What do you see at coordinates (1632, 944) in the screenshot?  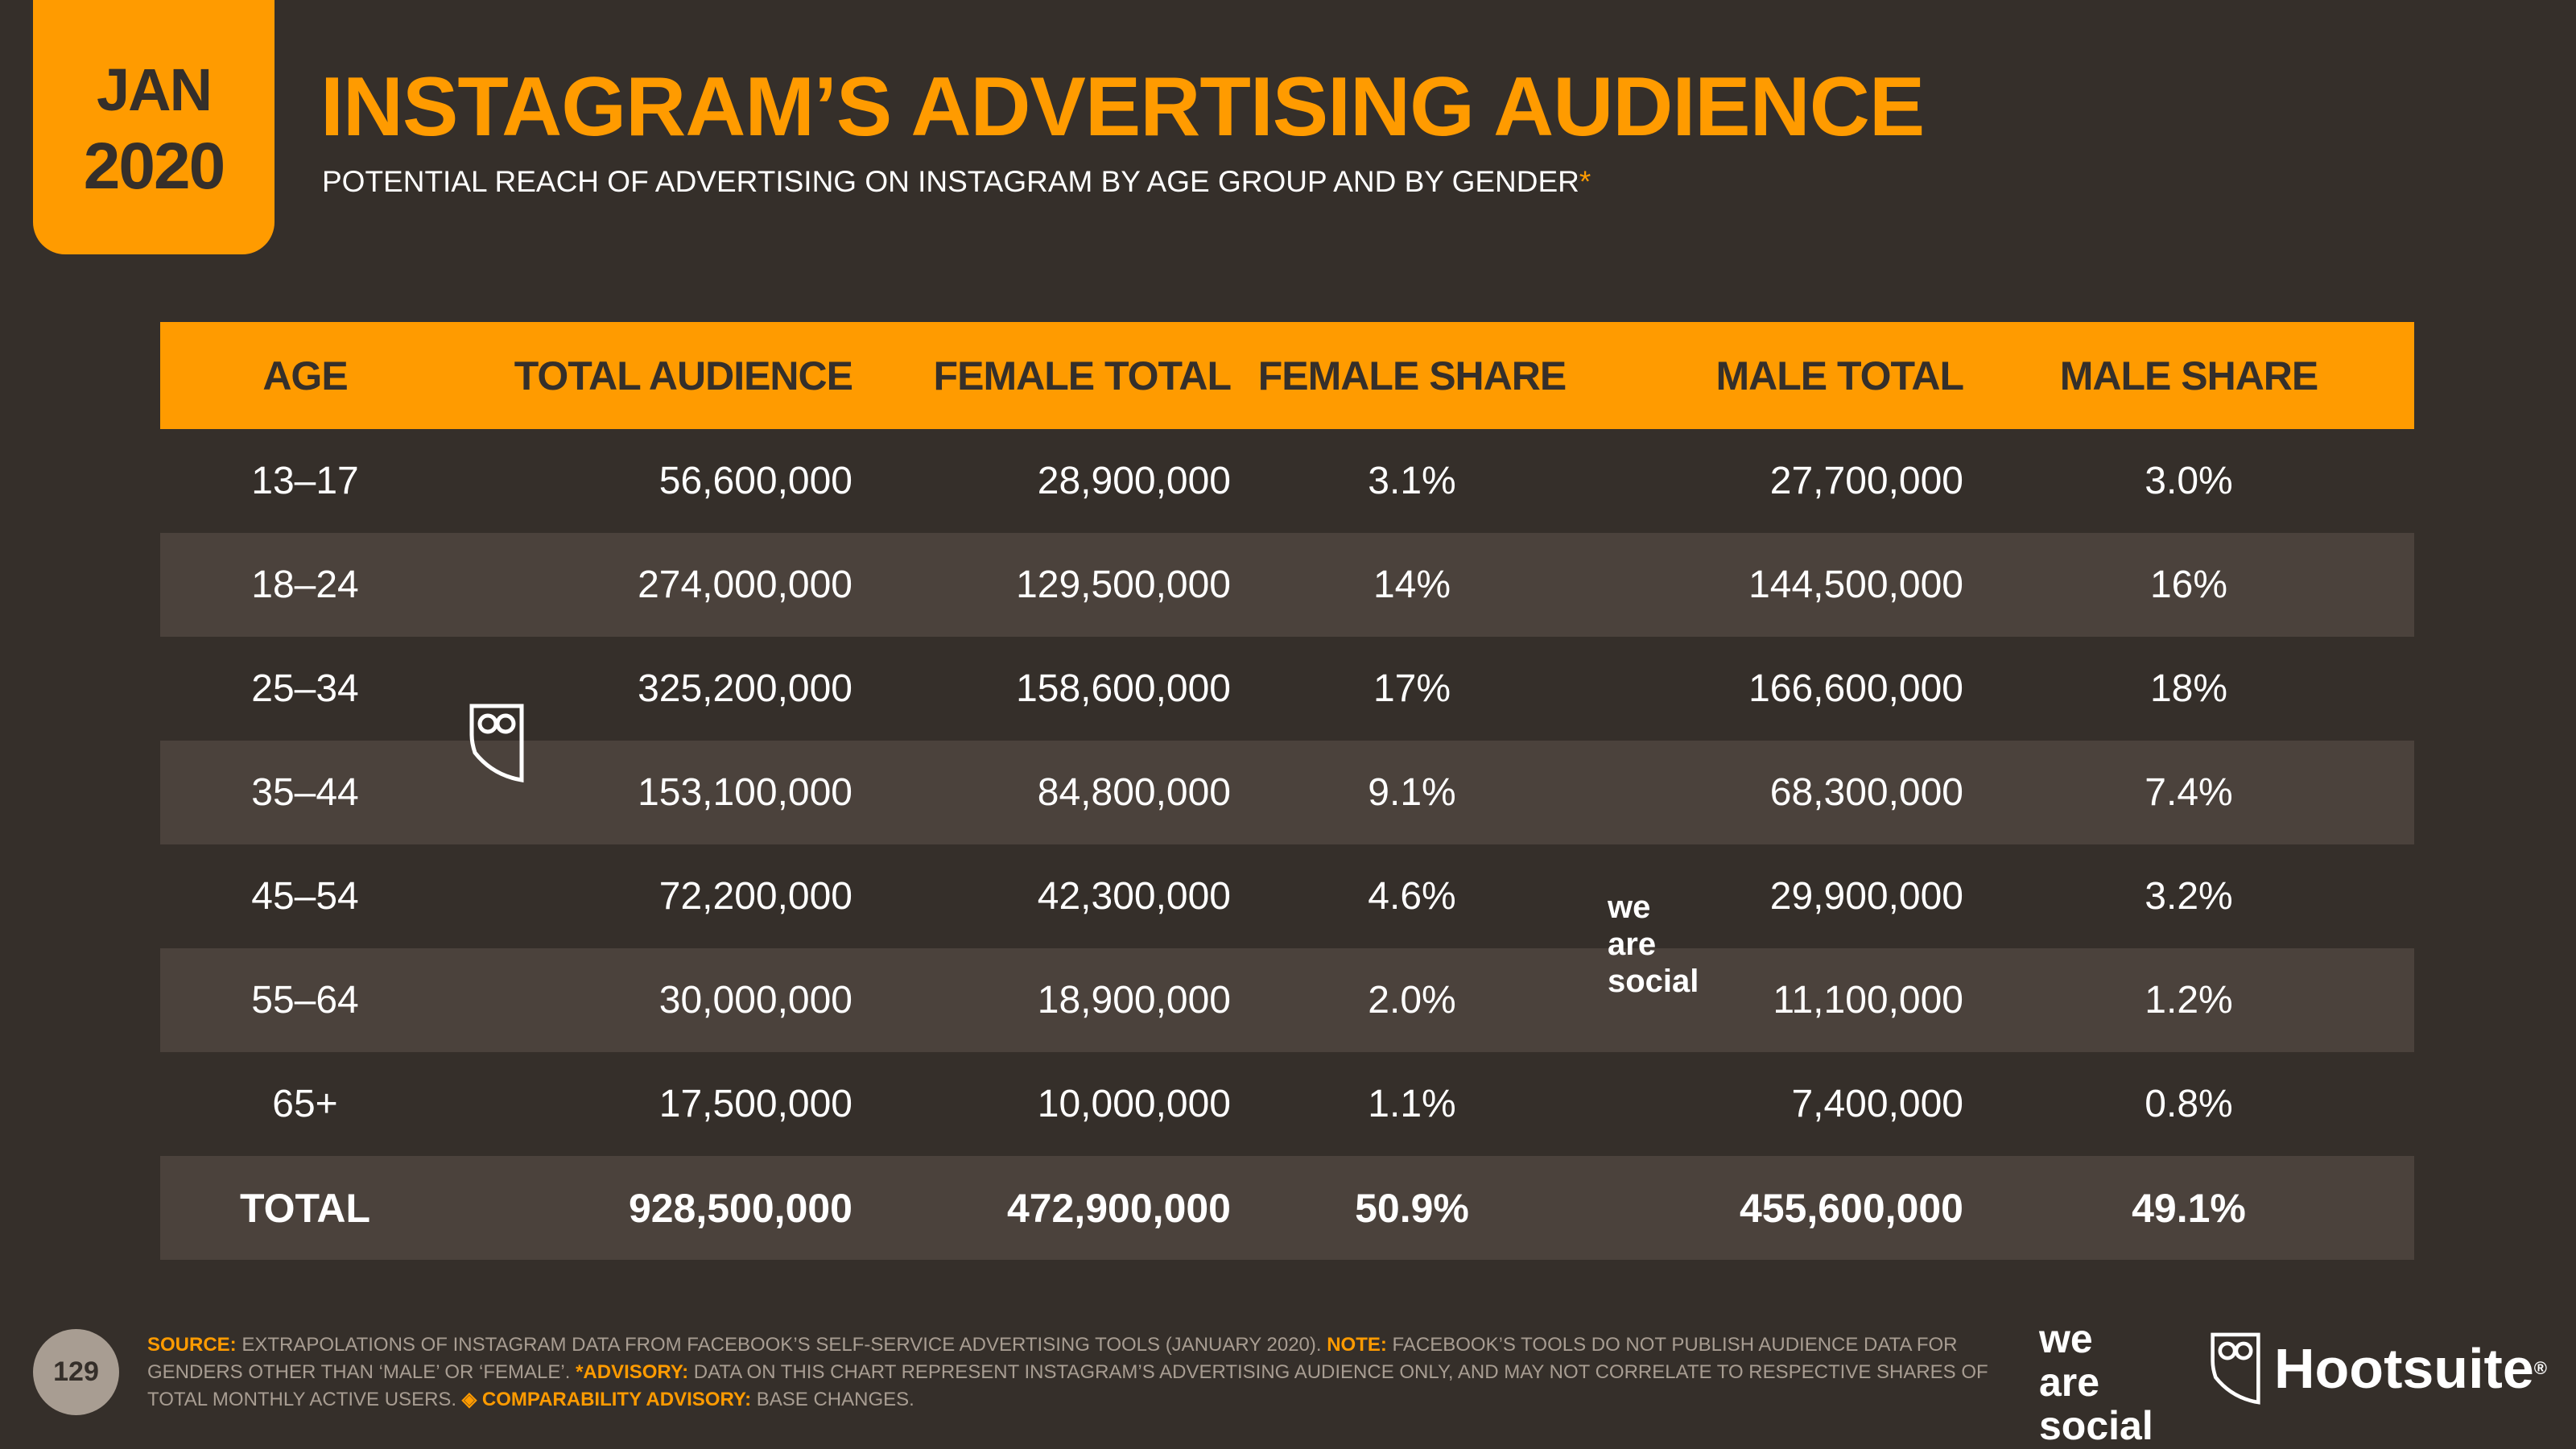 I see `watermark-are: are` at bounding box center [1632, 944].